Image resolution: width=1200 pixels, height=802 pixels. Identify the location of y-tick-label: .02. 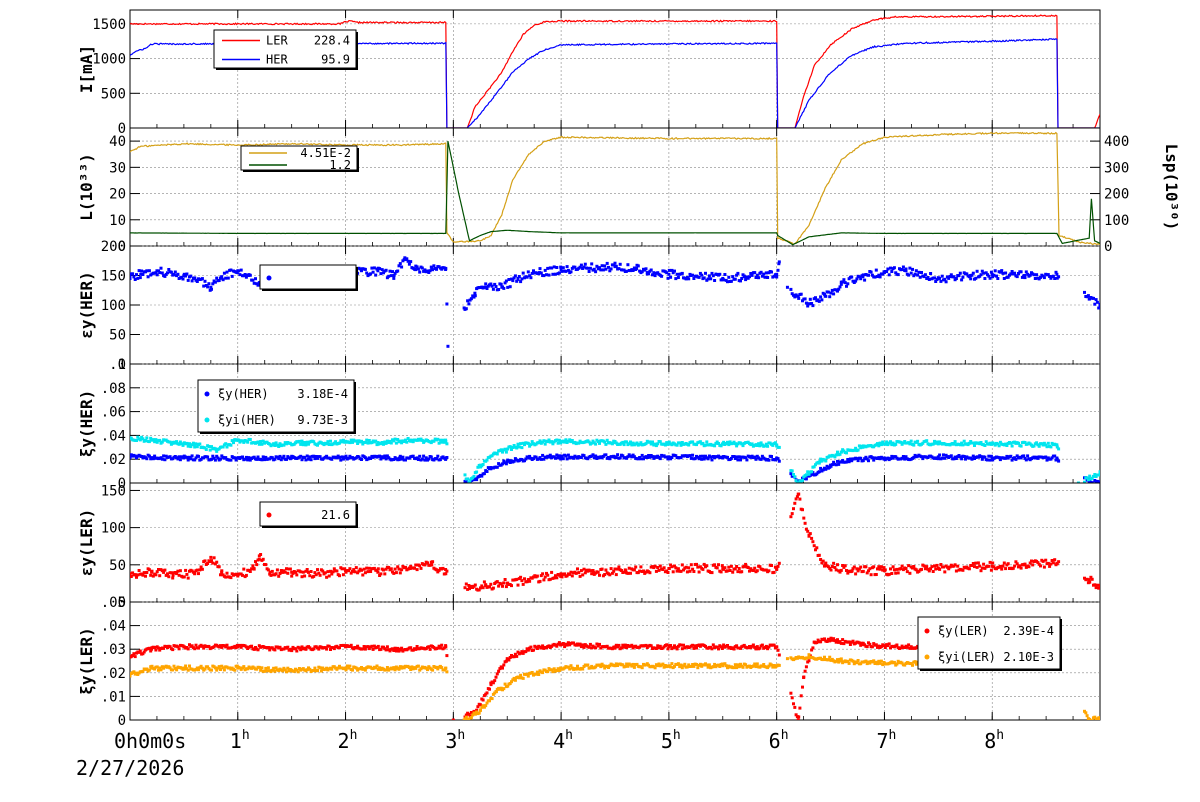
(113, 460).